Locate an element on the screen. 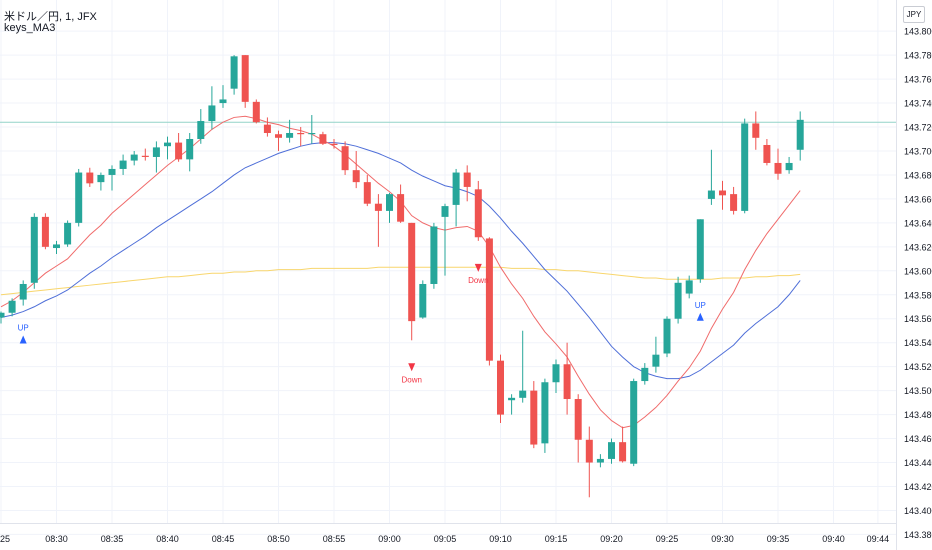 The width and height of the screenshot is (932, 550). y-tick-label: 143.500 is located at coordinates (918, 391).